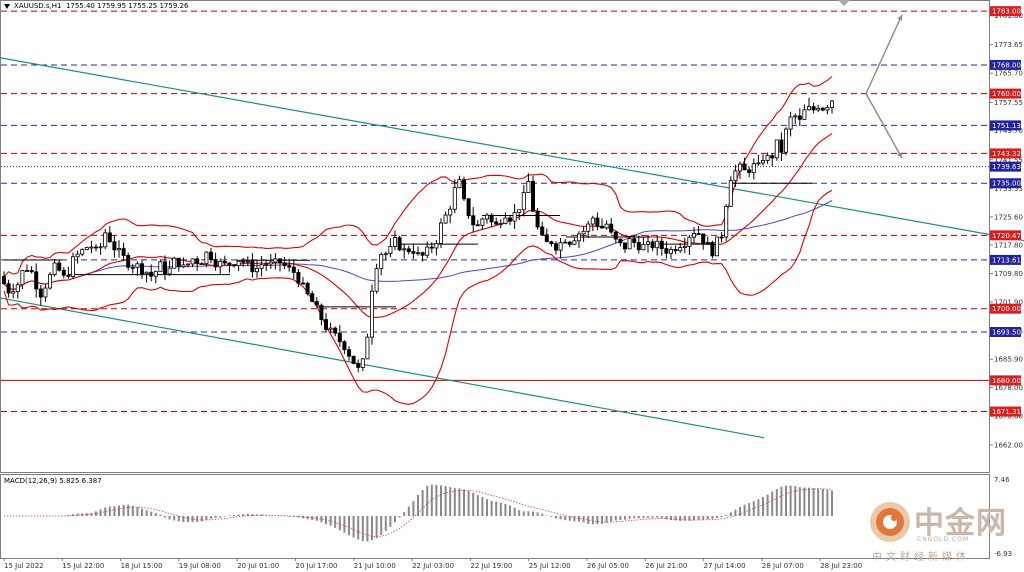  I want to click on x-tick-label: 15 Jul 22:00, so click(83, 566).